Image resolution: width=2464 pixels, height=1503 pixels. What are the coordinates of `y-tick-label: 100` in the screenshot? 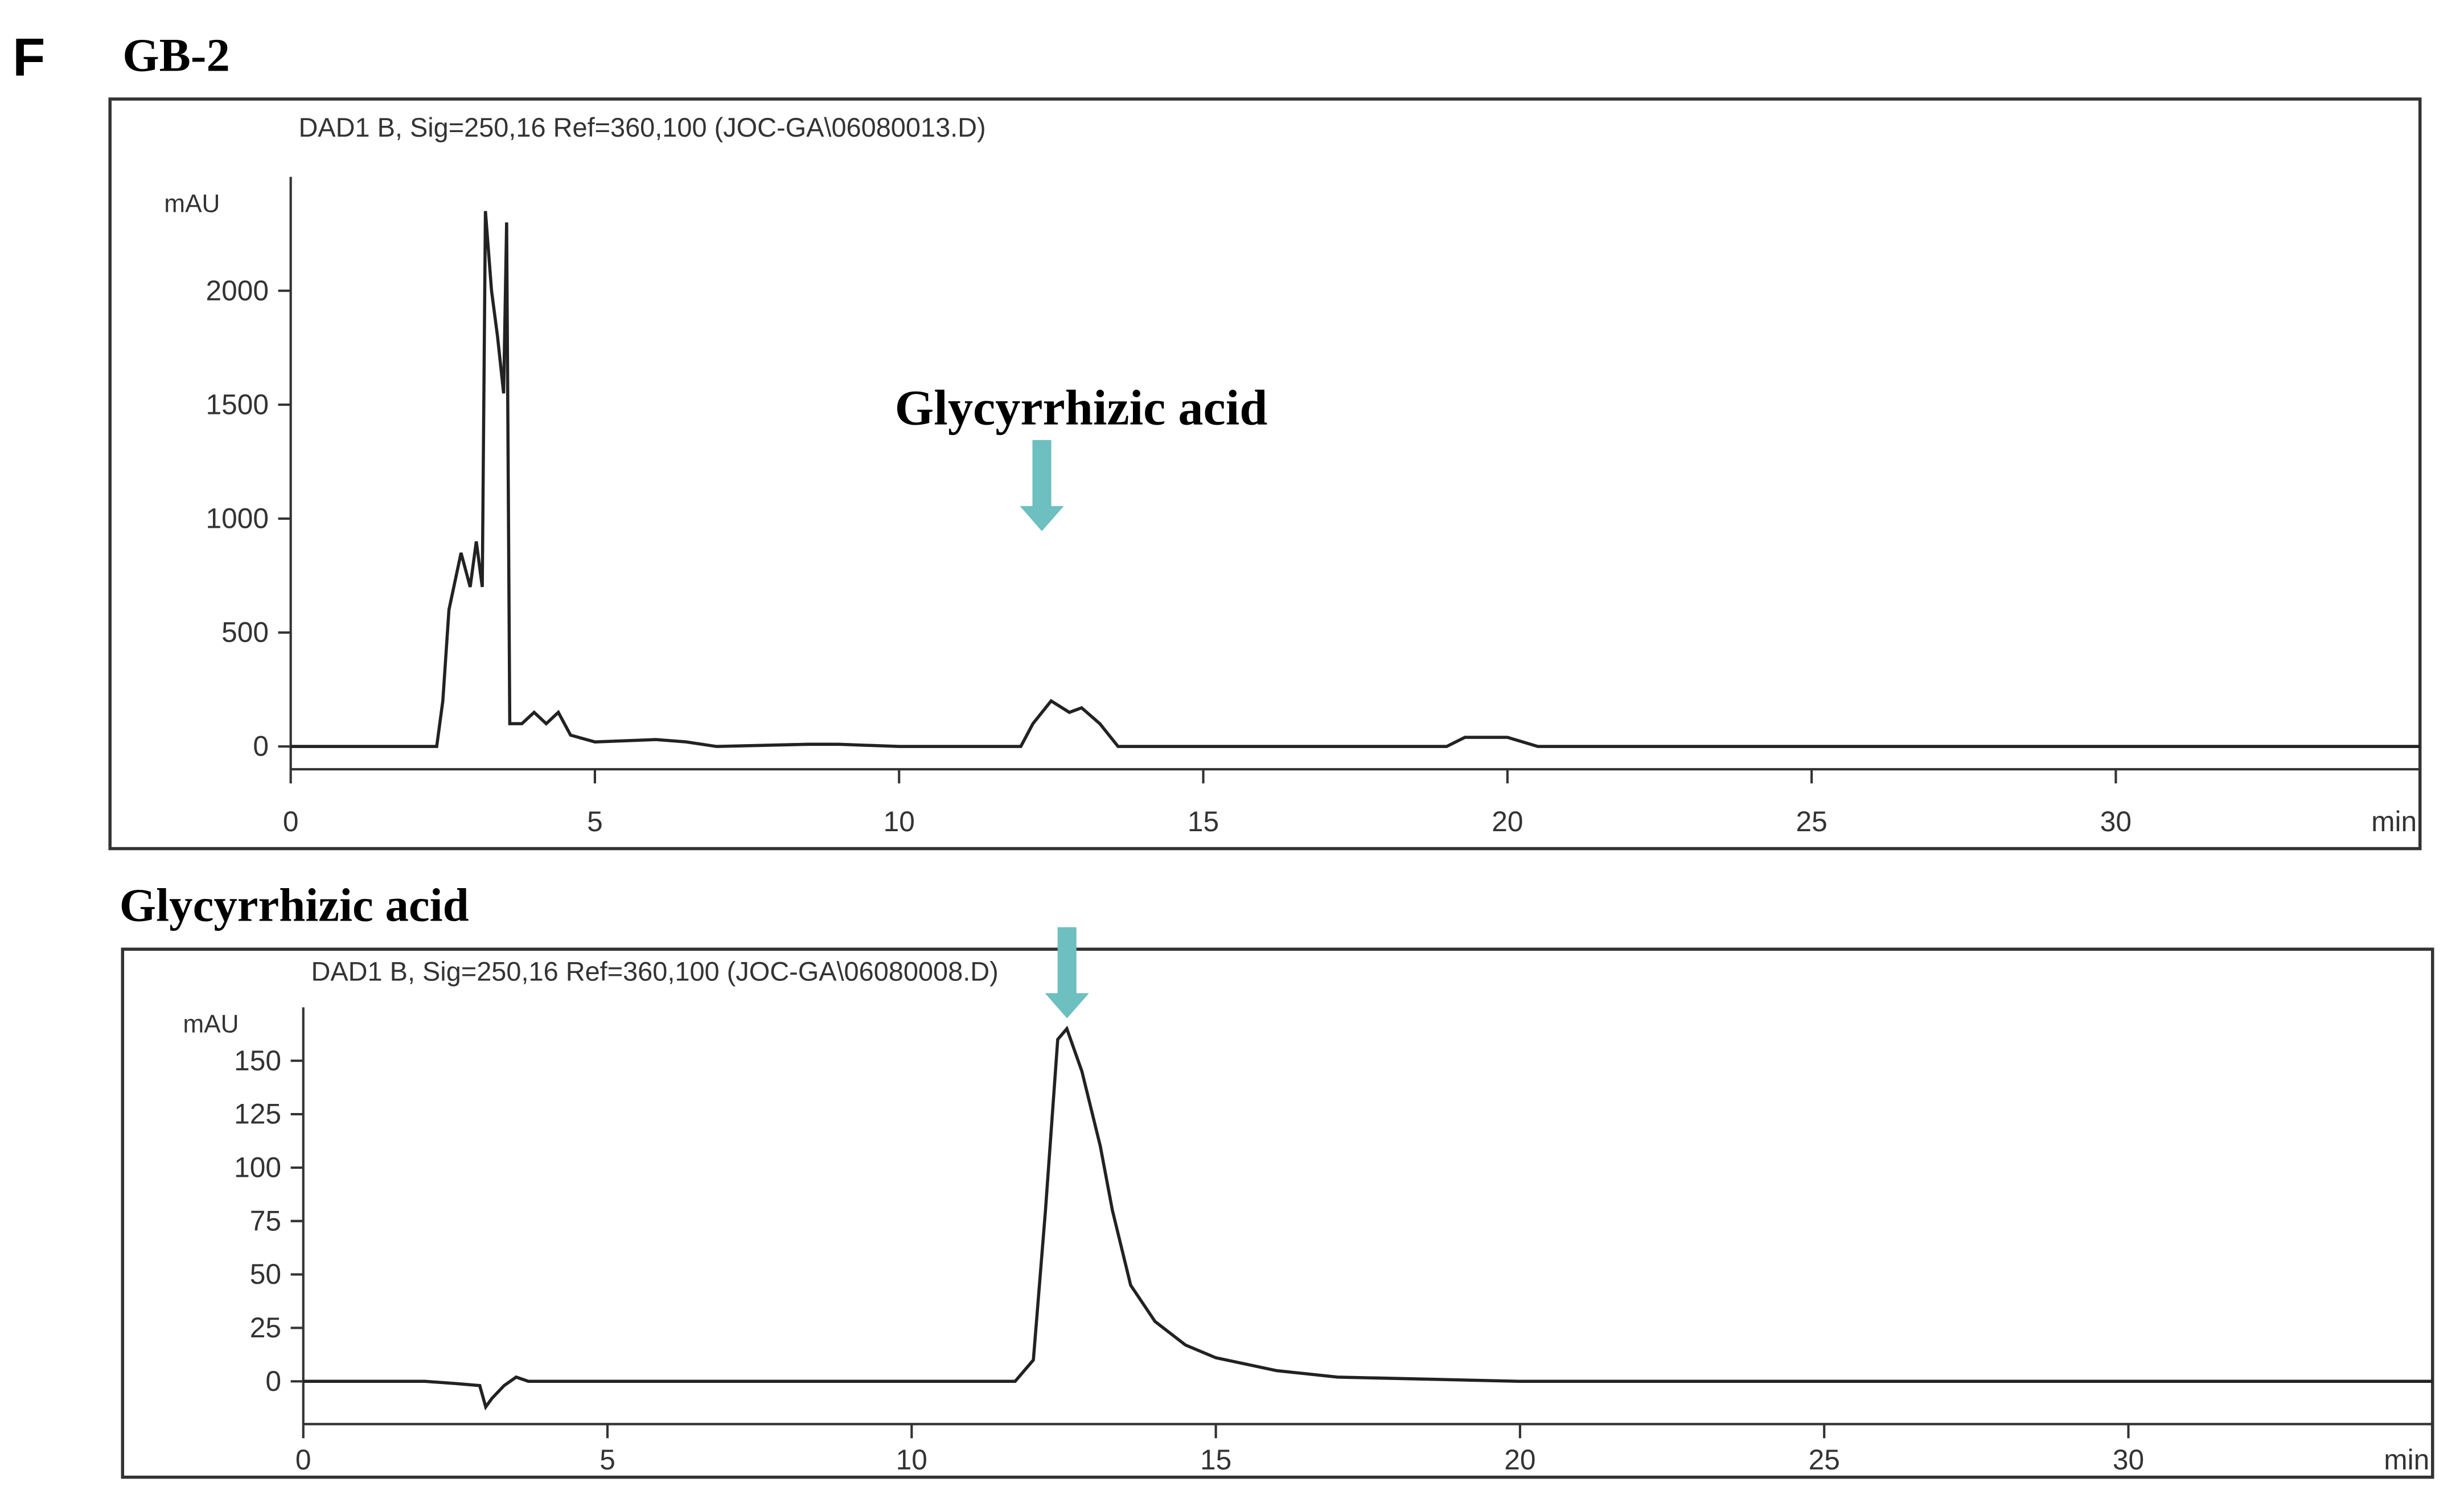 It's located at (257, 1167).